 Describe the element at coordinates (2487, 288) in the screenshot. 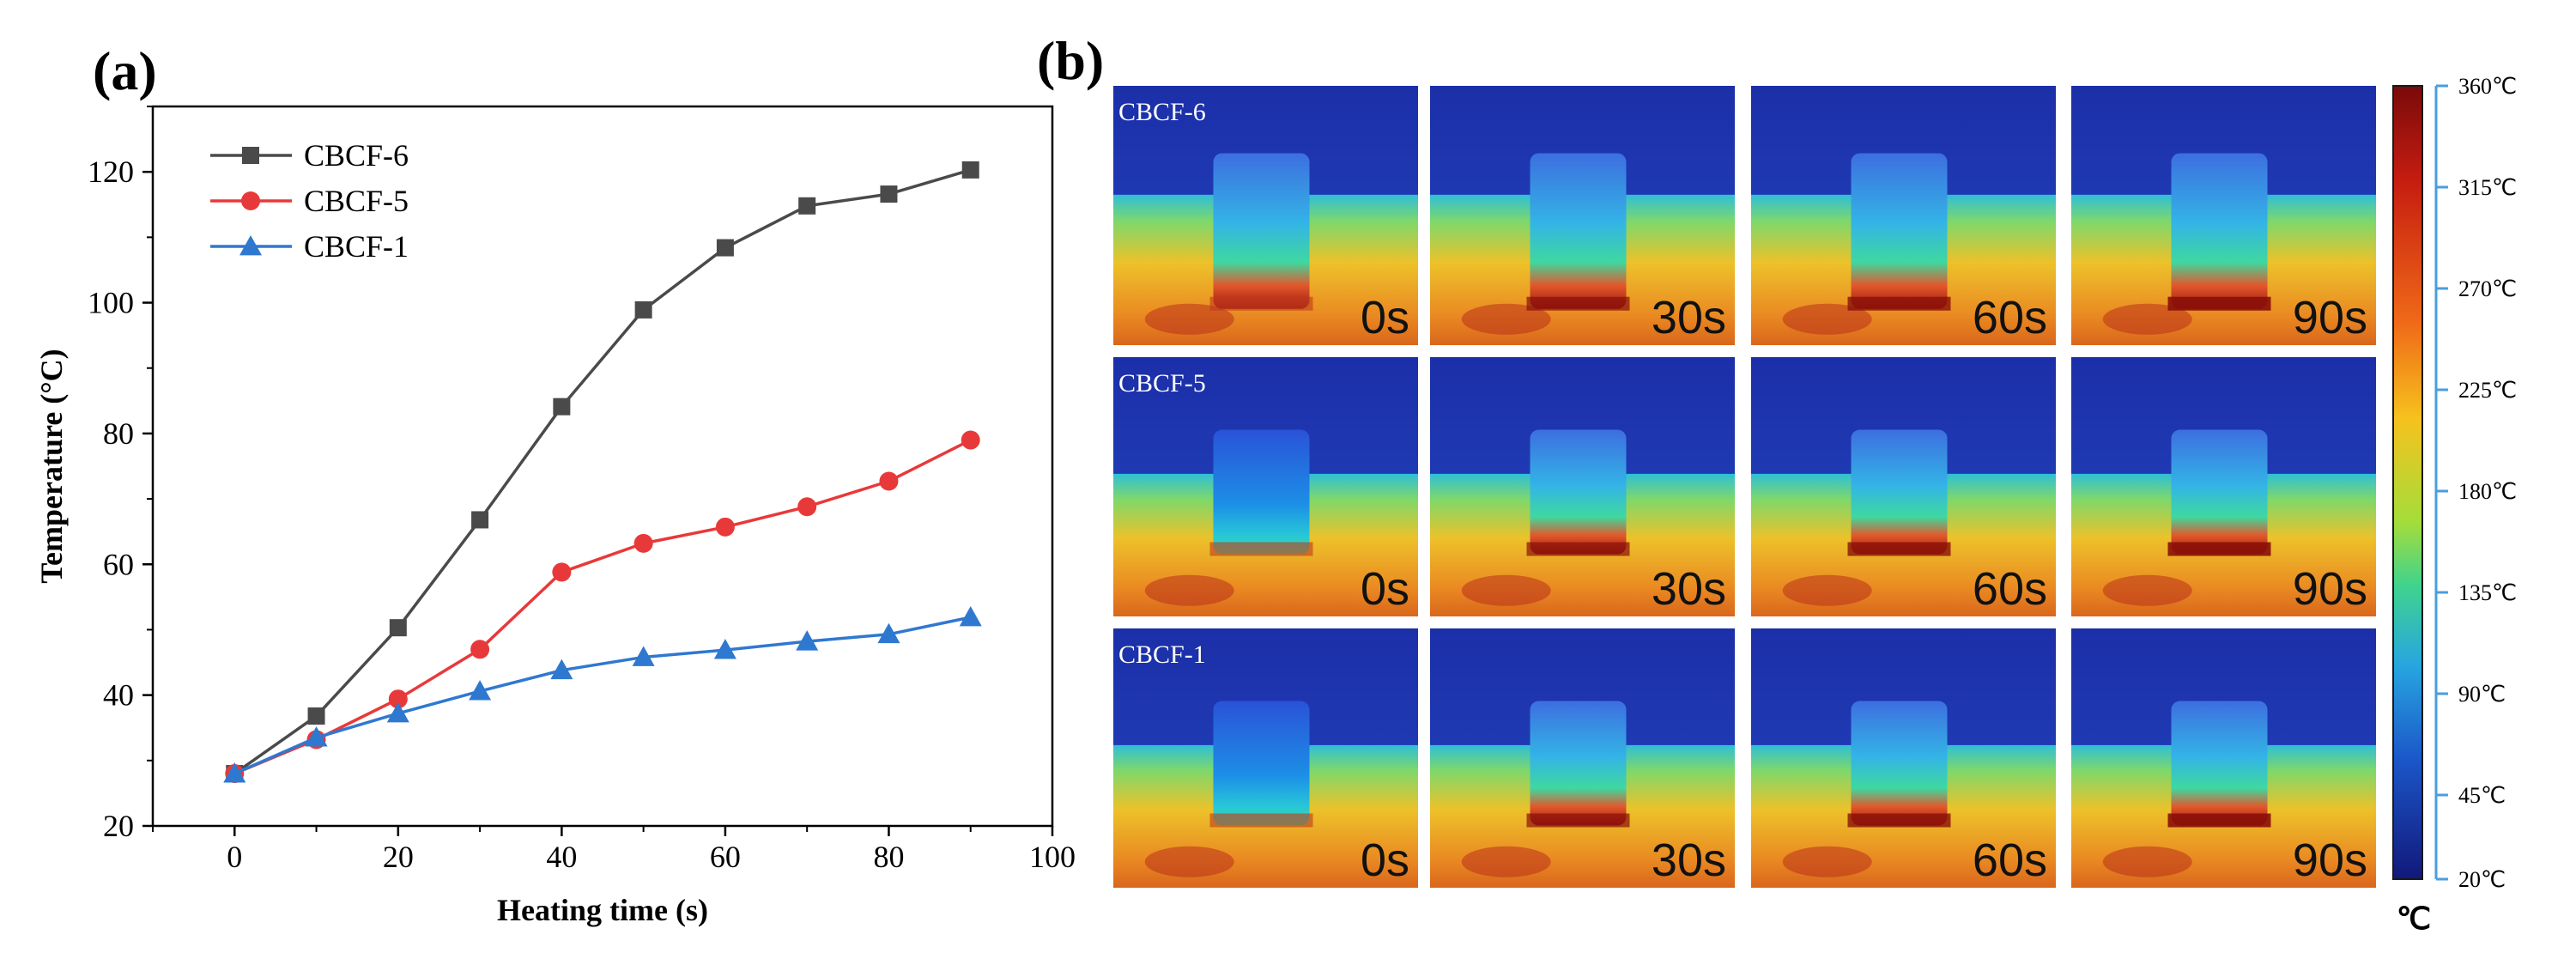

I see `colorbar-tick-label: 270℃` at that location.